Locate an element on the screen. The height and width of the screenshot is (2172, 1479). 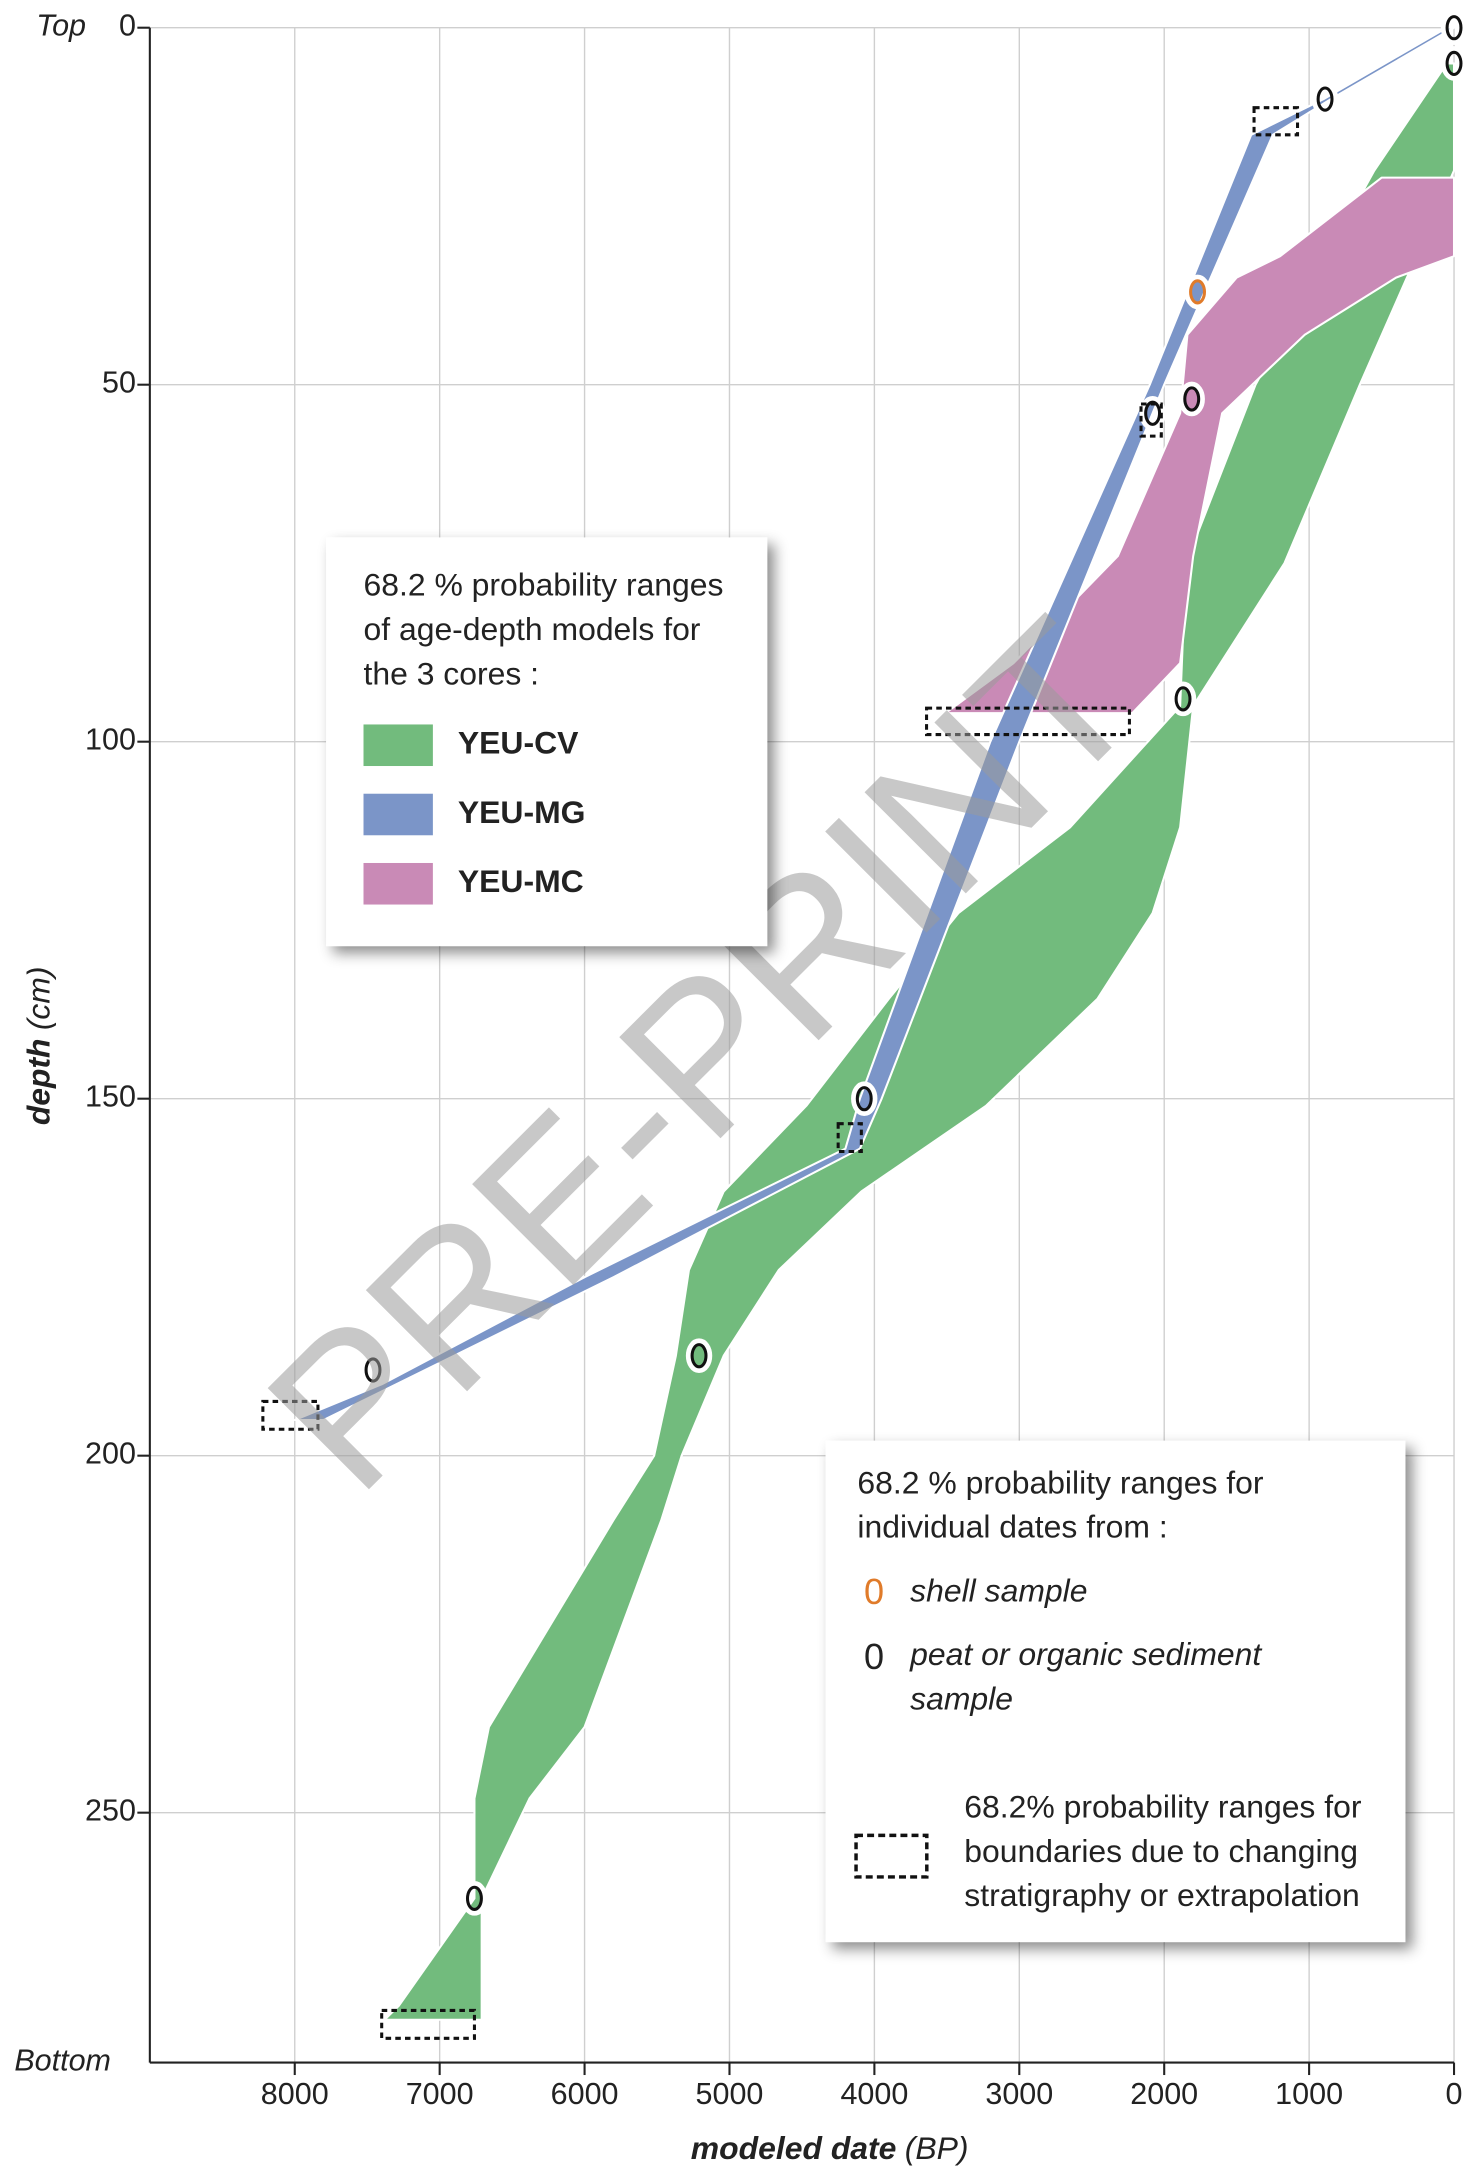
y-end-label: Top is located at coordinates (61, 26).